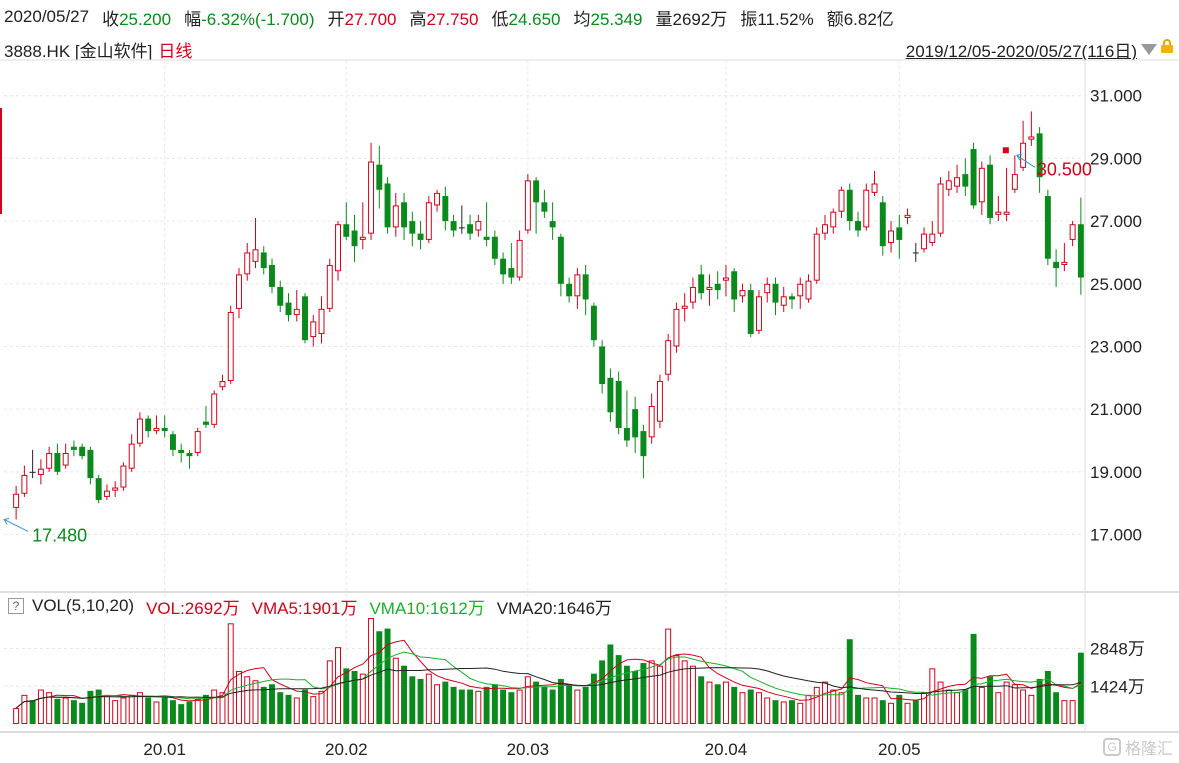  What do you see at coordinates (1149, 49) in the screenshot?
I see `caret-down-icon` at bounding box center [1149, 49].